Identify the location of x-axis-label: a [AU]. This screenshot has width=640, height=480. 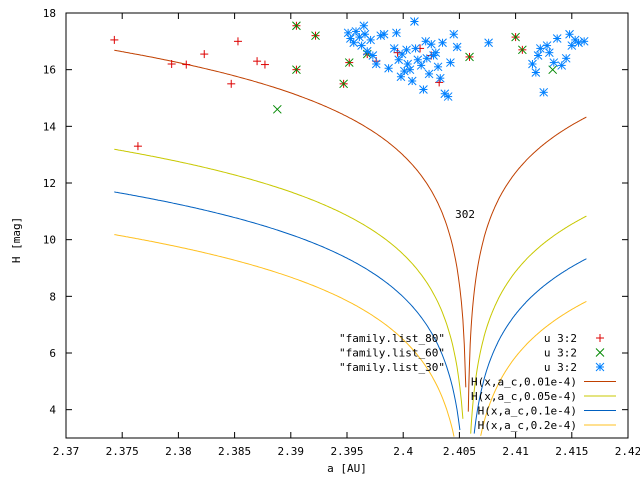
(347, 468).